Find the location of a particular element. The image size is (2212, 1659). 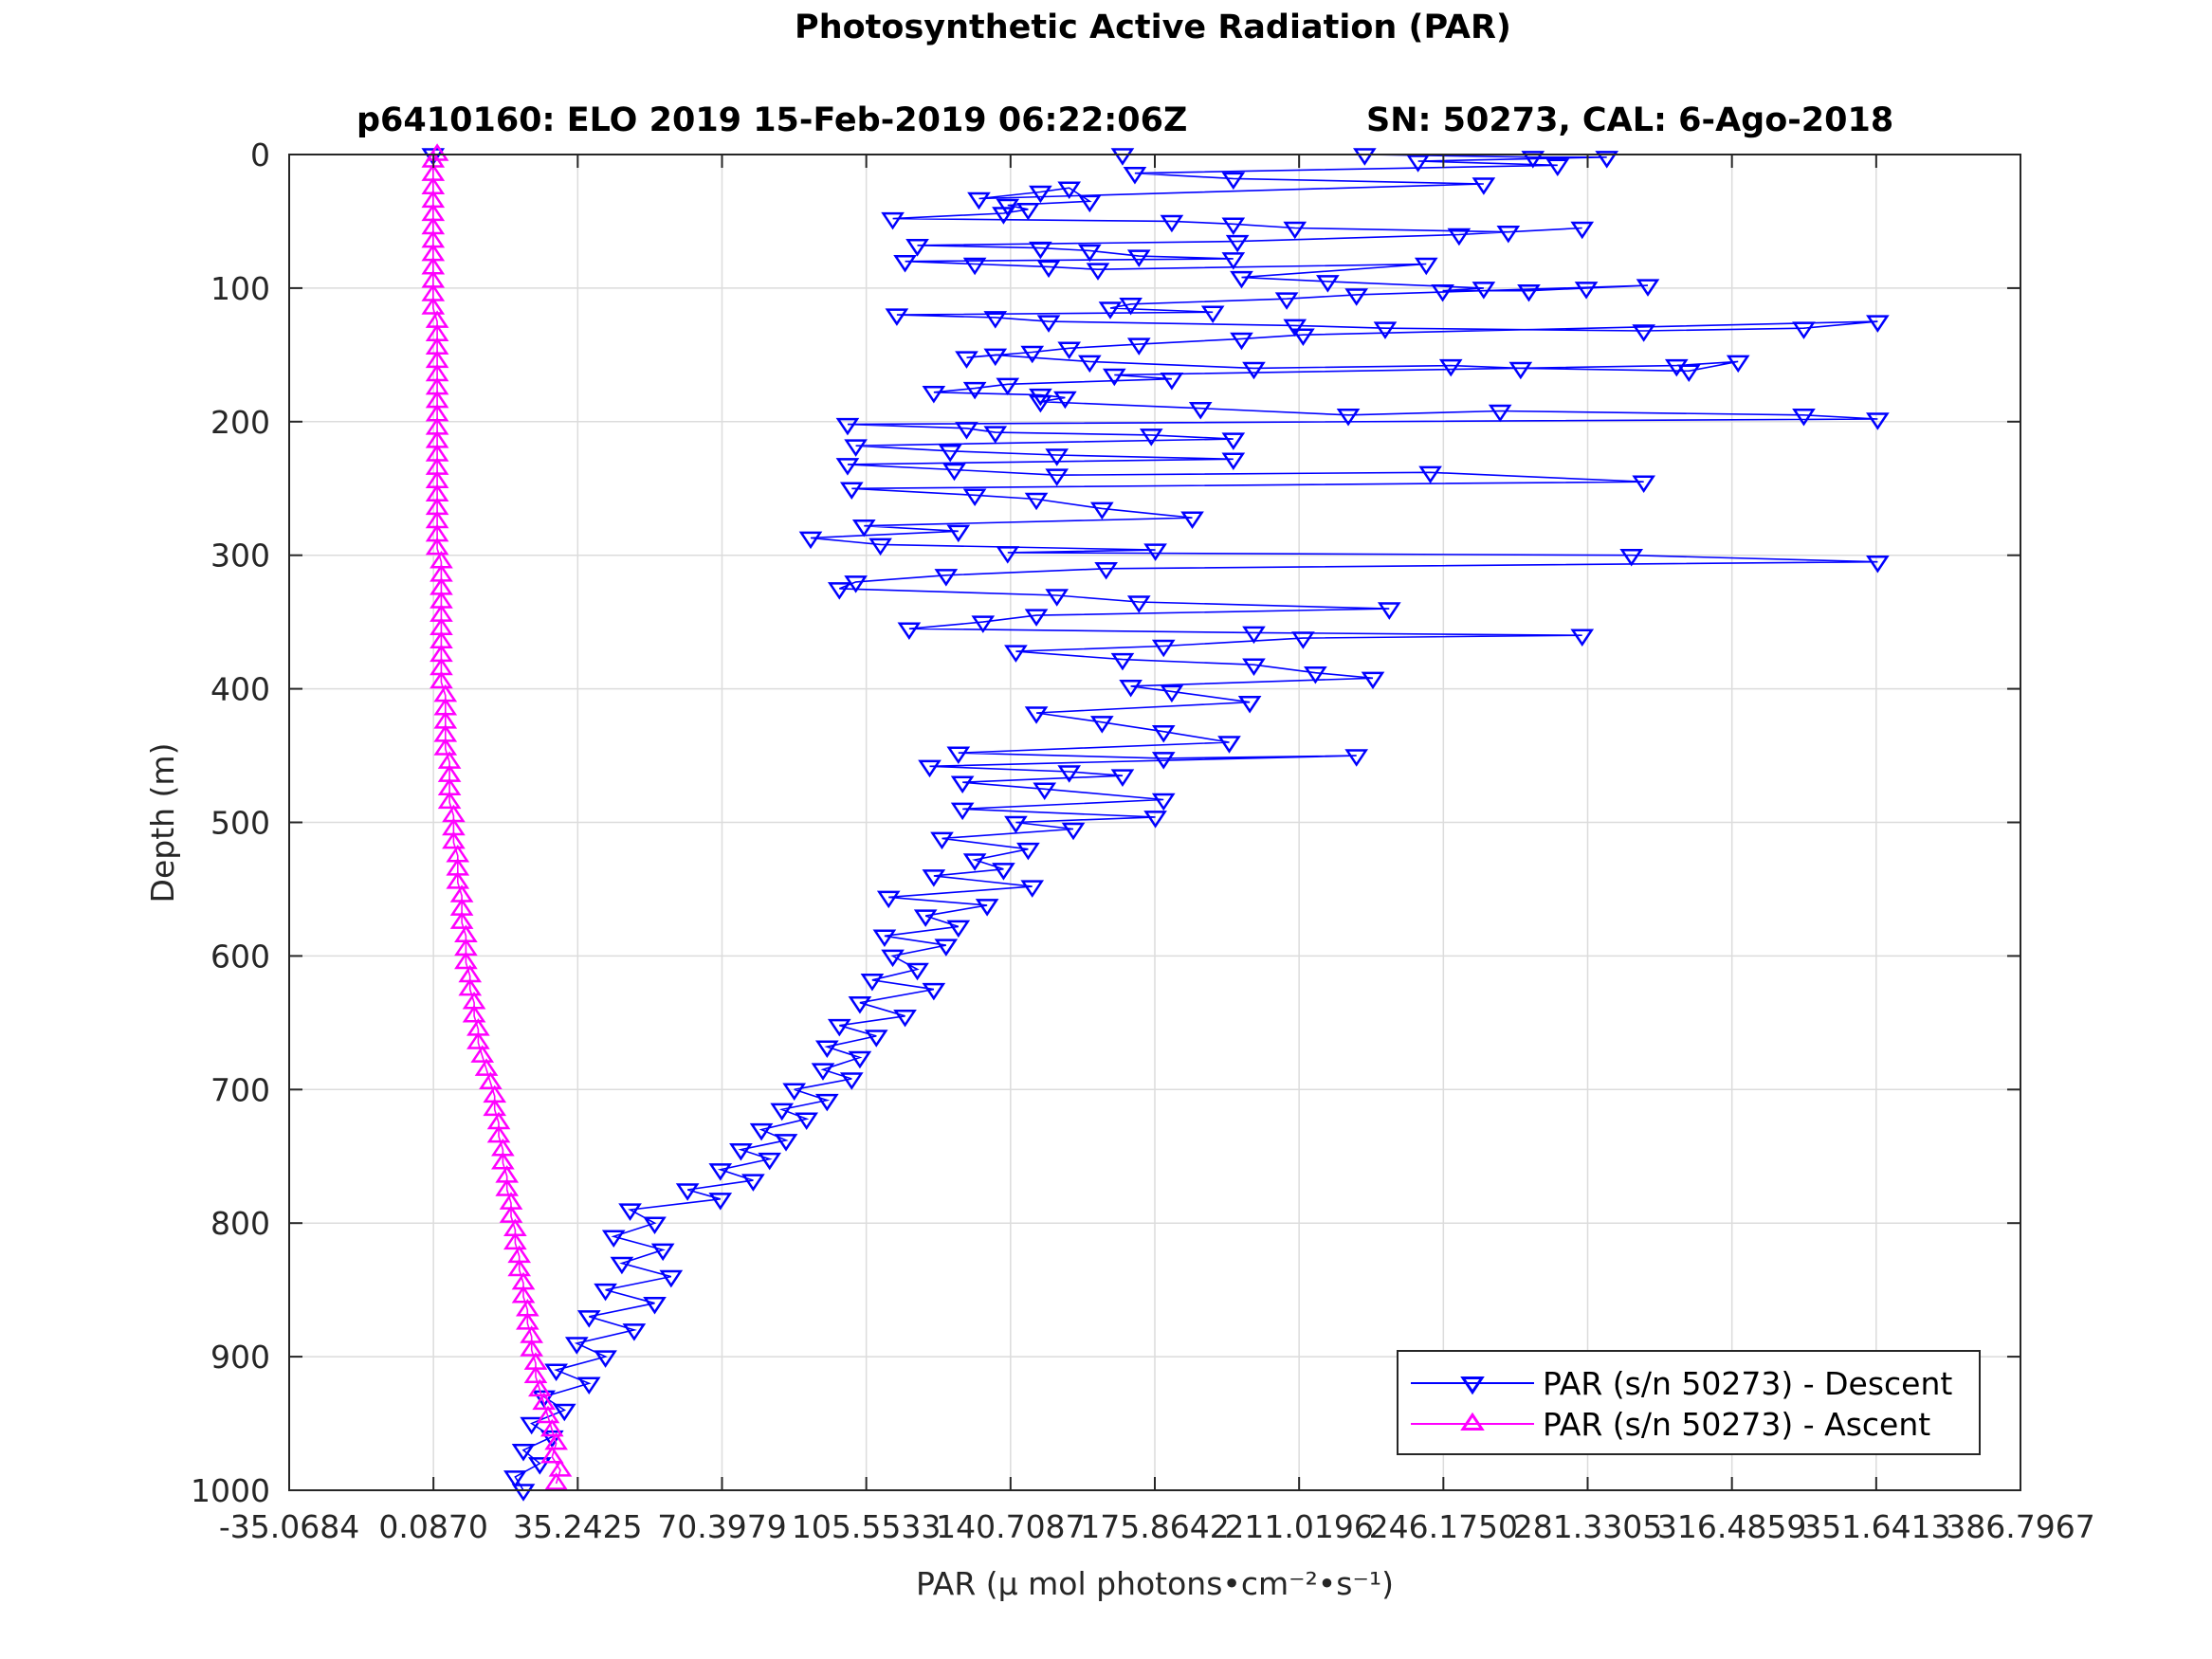

legend-box is located at coordinates (1689, 1402).